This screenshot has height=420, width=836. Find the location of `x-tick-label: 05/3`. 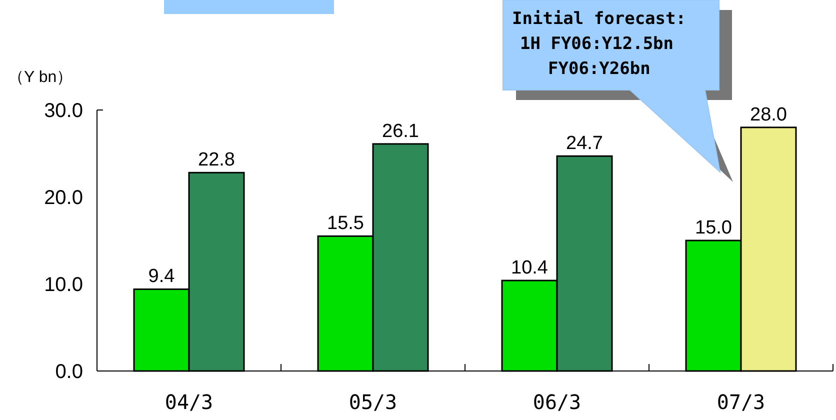

x-tick-label: 05/3 is located at coordinates (373, 402).